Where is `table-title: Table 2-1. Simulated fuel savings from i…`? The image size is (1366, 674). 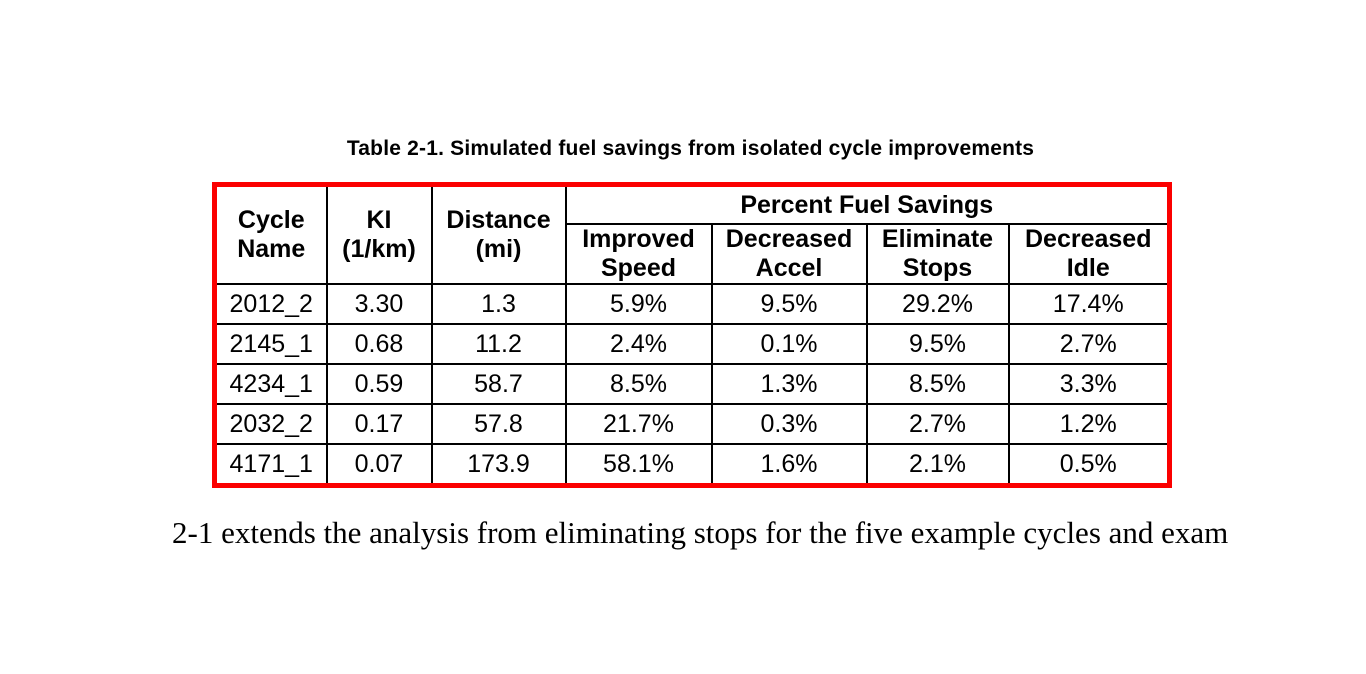
table-title: Table 2-1. Simulated fuel savings from i… is located at coordinates (690, 148).